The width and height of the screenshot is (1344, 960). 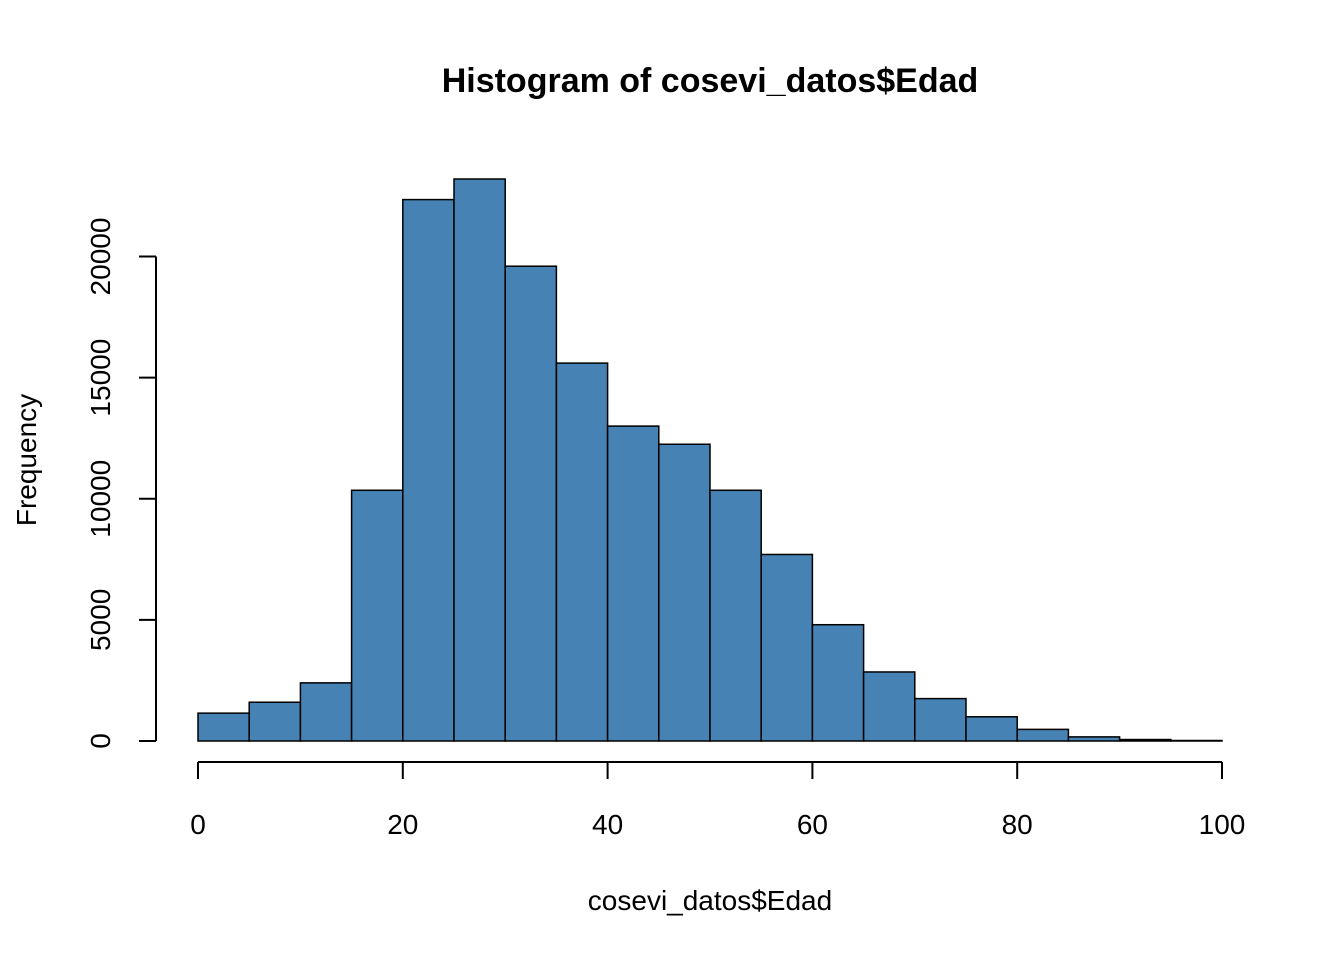 I want to click on chart-title: Histogram of cosevi_datos$Edad, so click(x=710, y=81).